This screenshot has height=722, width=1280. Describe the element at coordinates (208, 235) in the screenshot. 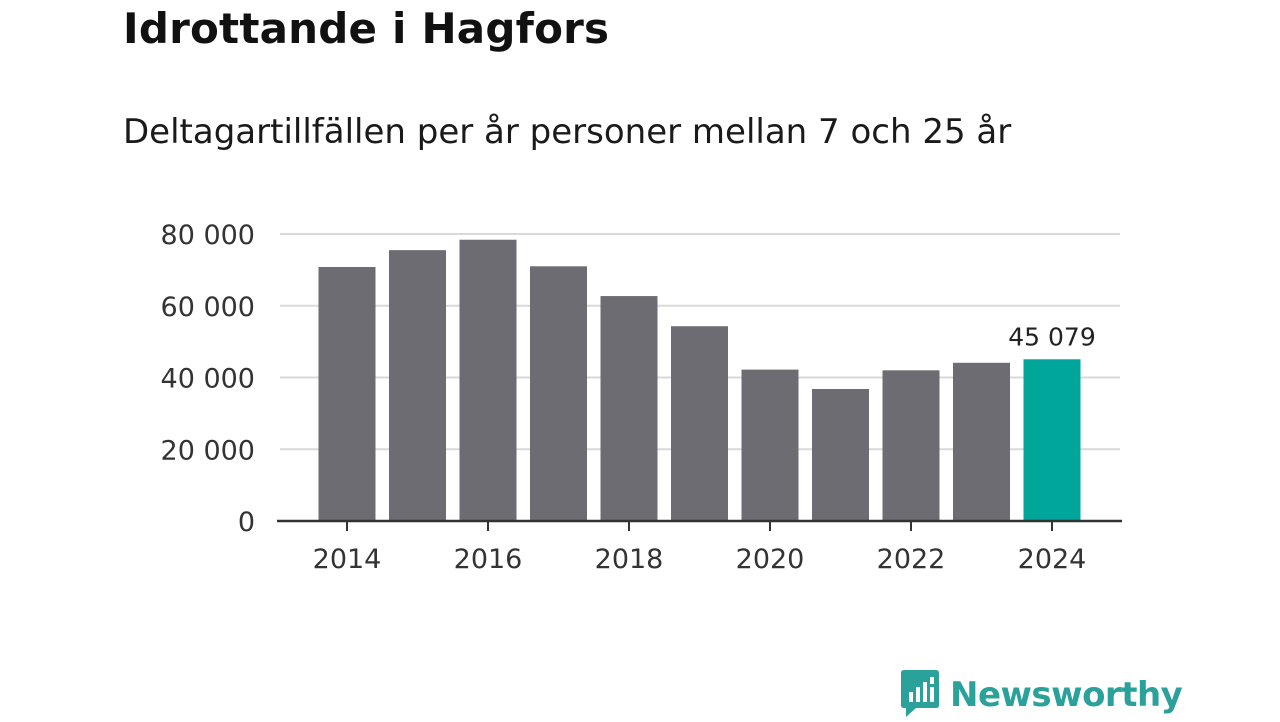

I see `y-tick-label: 80 000` at that location.